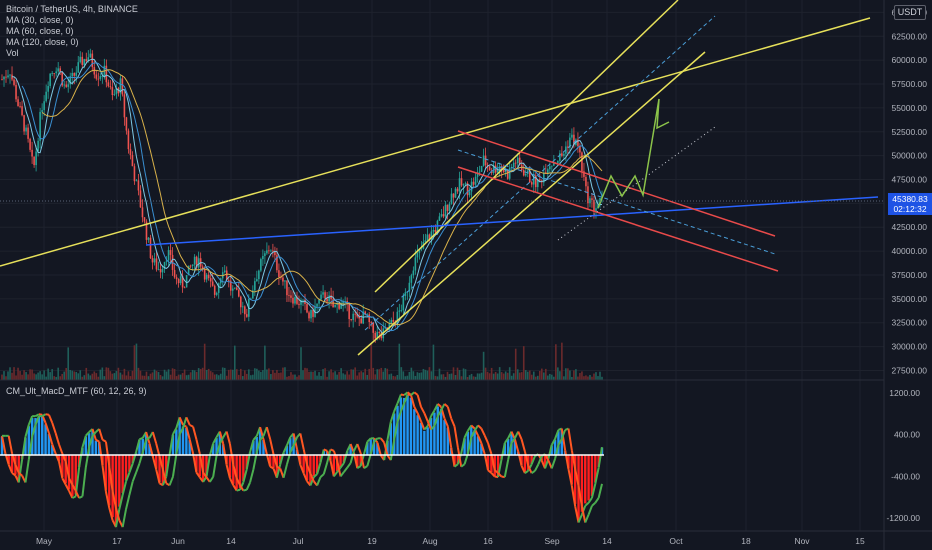 The width and height of the screenshot is (932, 550). Describe the element at coordinates (42, 42) in the screenshot. I see `ma120-legend: MA (120, close, 0)` at that location.